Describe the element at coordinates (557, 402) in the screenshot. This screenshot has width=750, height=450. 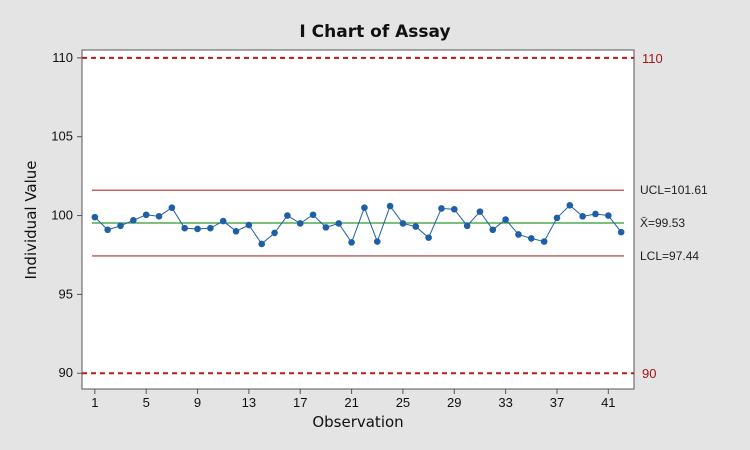
I see `x-tick-label-37: 37` at that location.